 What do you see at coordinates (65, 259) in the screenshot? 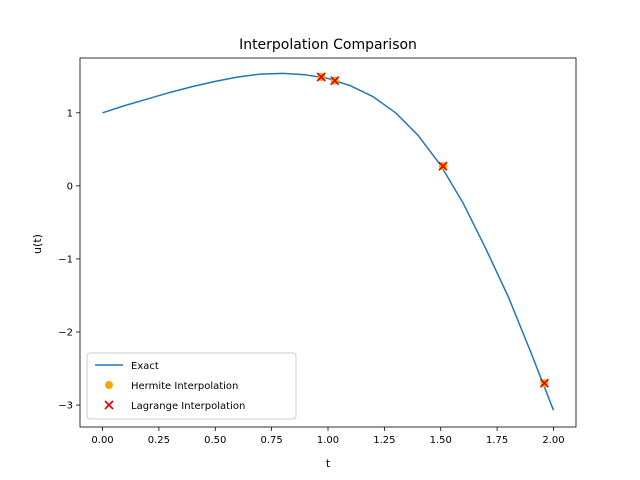
I see `y-tick-label: −1` at bounding box center [65, 259].